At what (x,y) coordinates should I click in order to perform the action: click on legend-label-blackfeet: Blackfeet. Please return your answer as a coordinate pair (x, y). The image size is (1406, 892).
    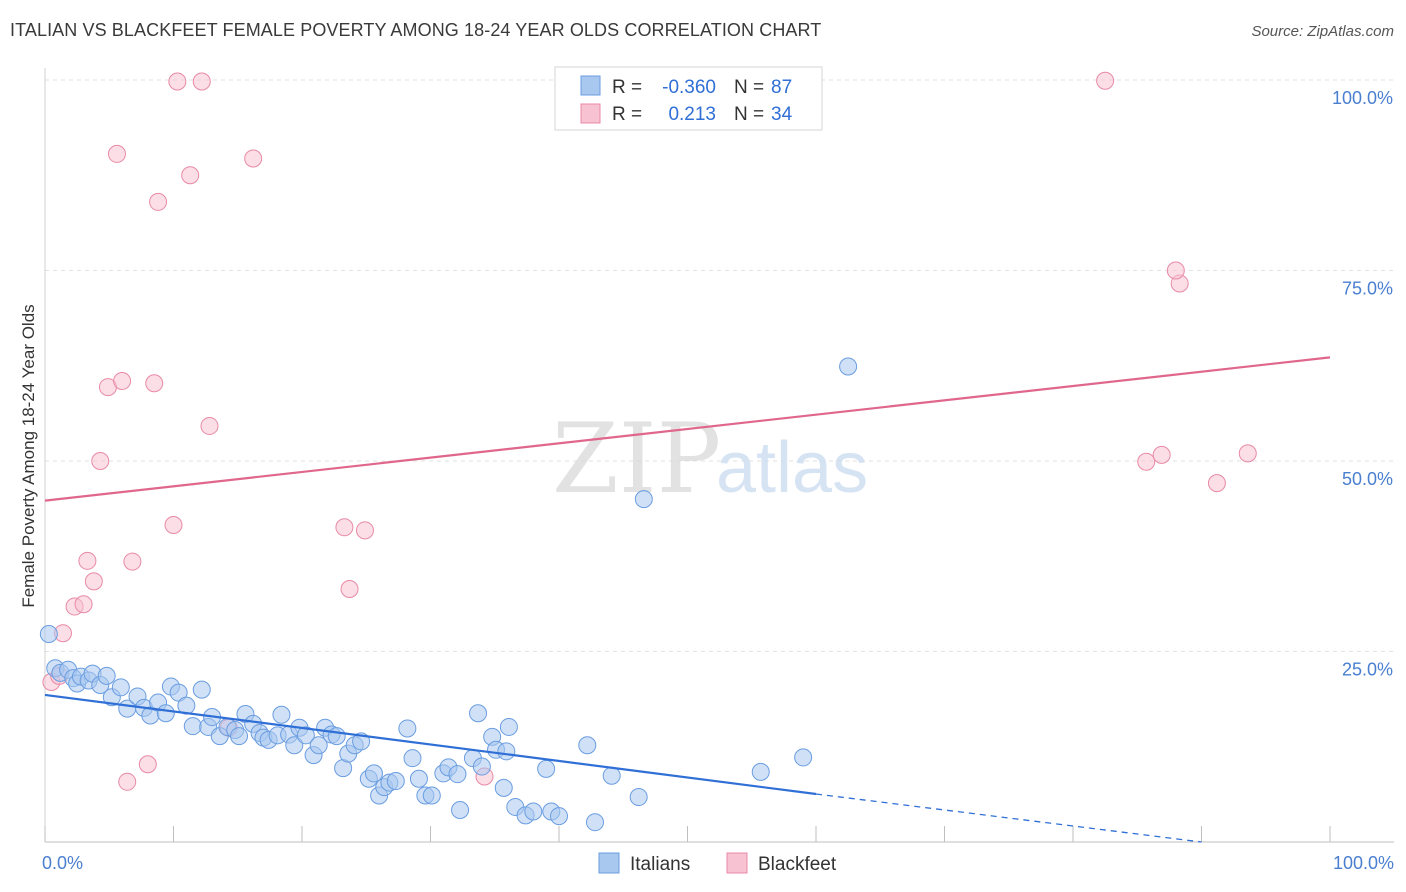
    Looking at the image, I should click on (797, 864).